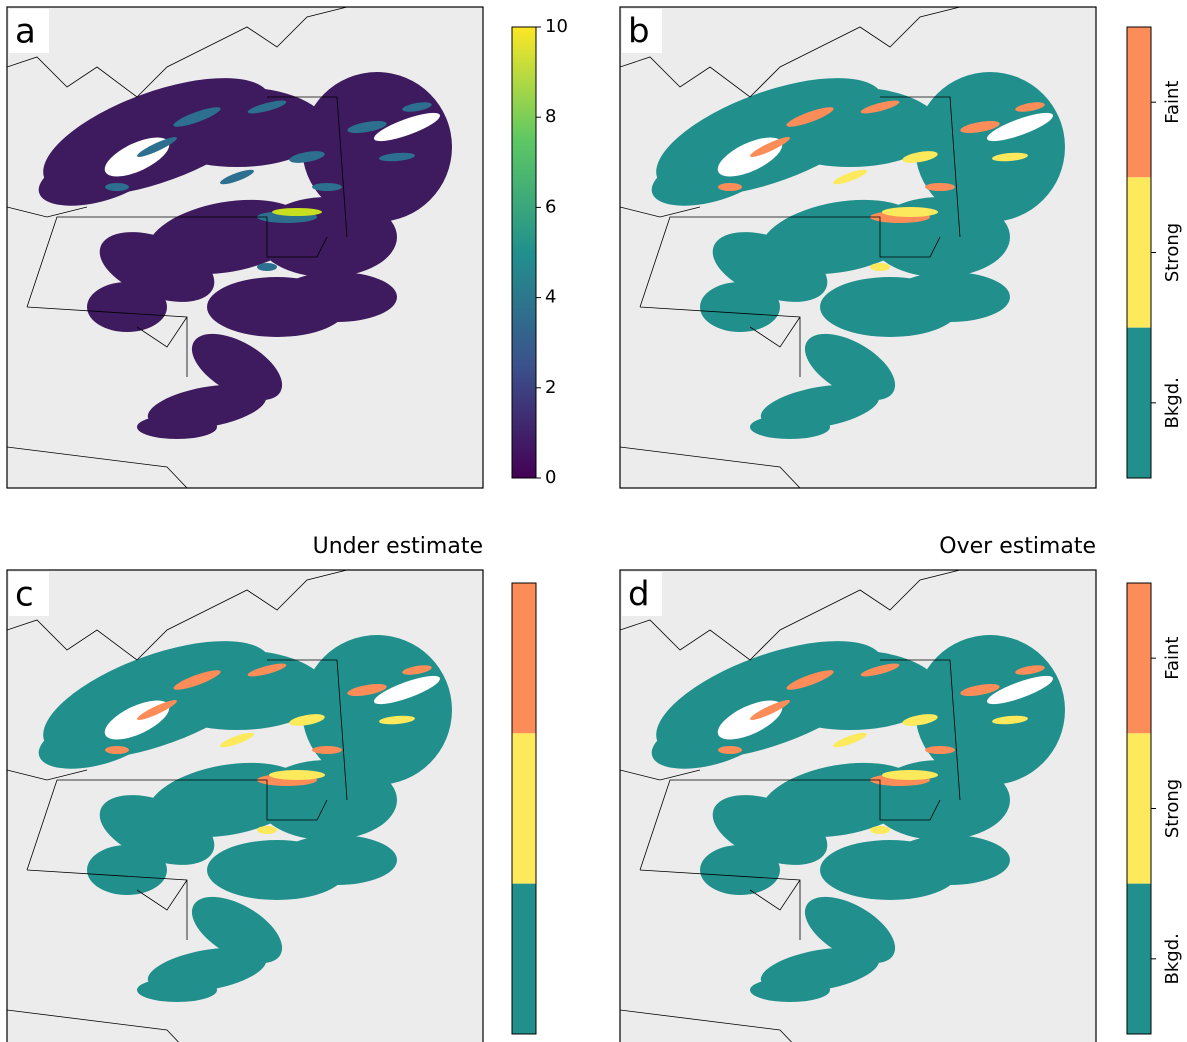  I want to click on colorbar: Faint Strong Bkgd., so click(1154, 808).